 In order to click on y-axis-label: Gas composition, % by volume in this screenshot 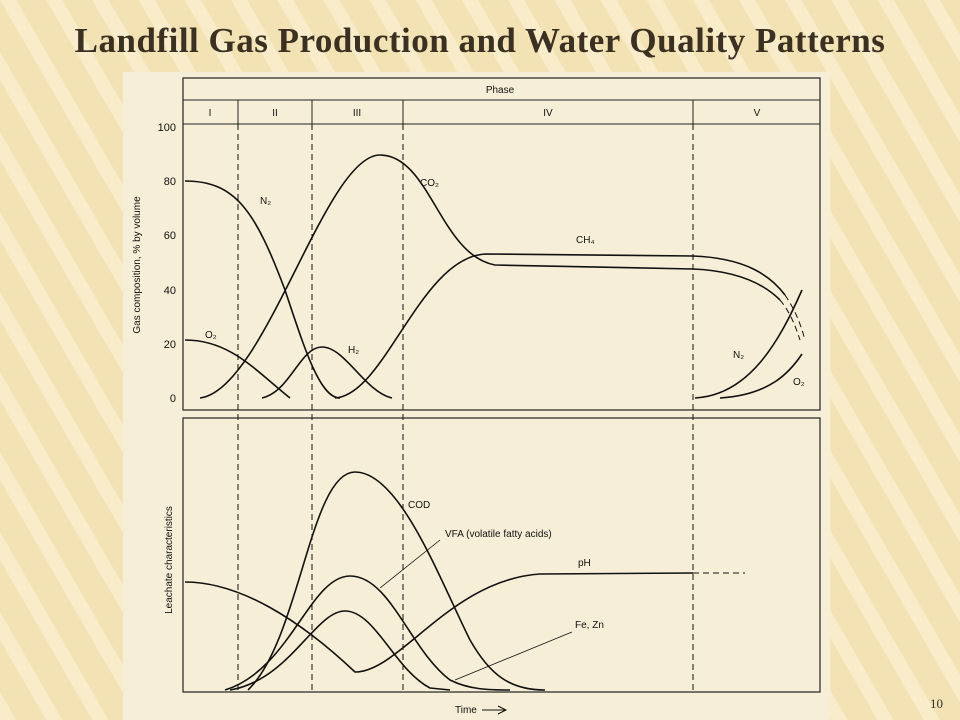, I will do `click(137, 265)`.